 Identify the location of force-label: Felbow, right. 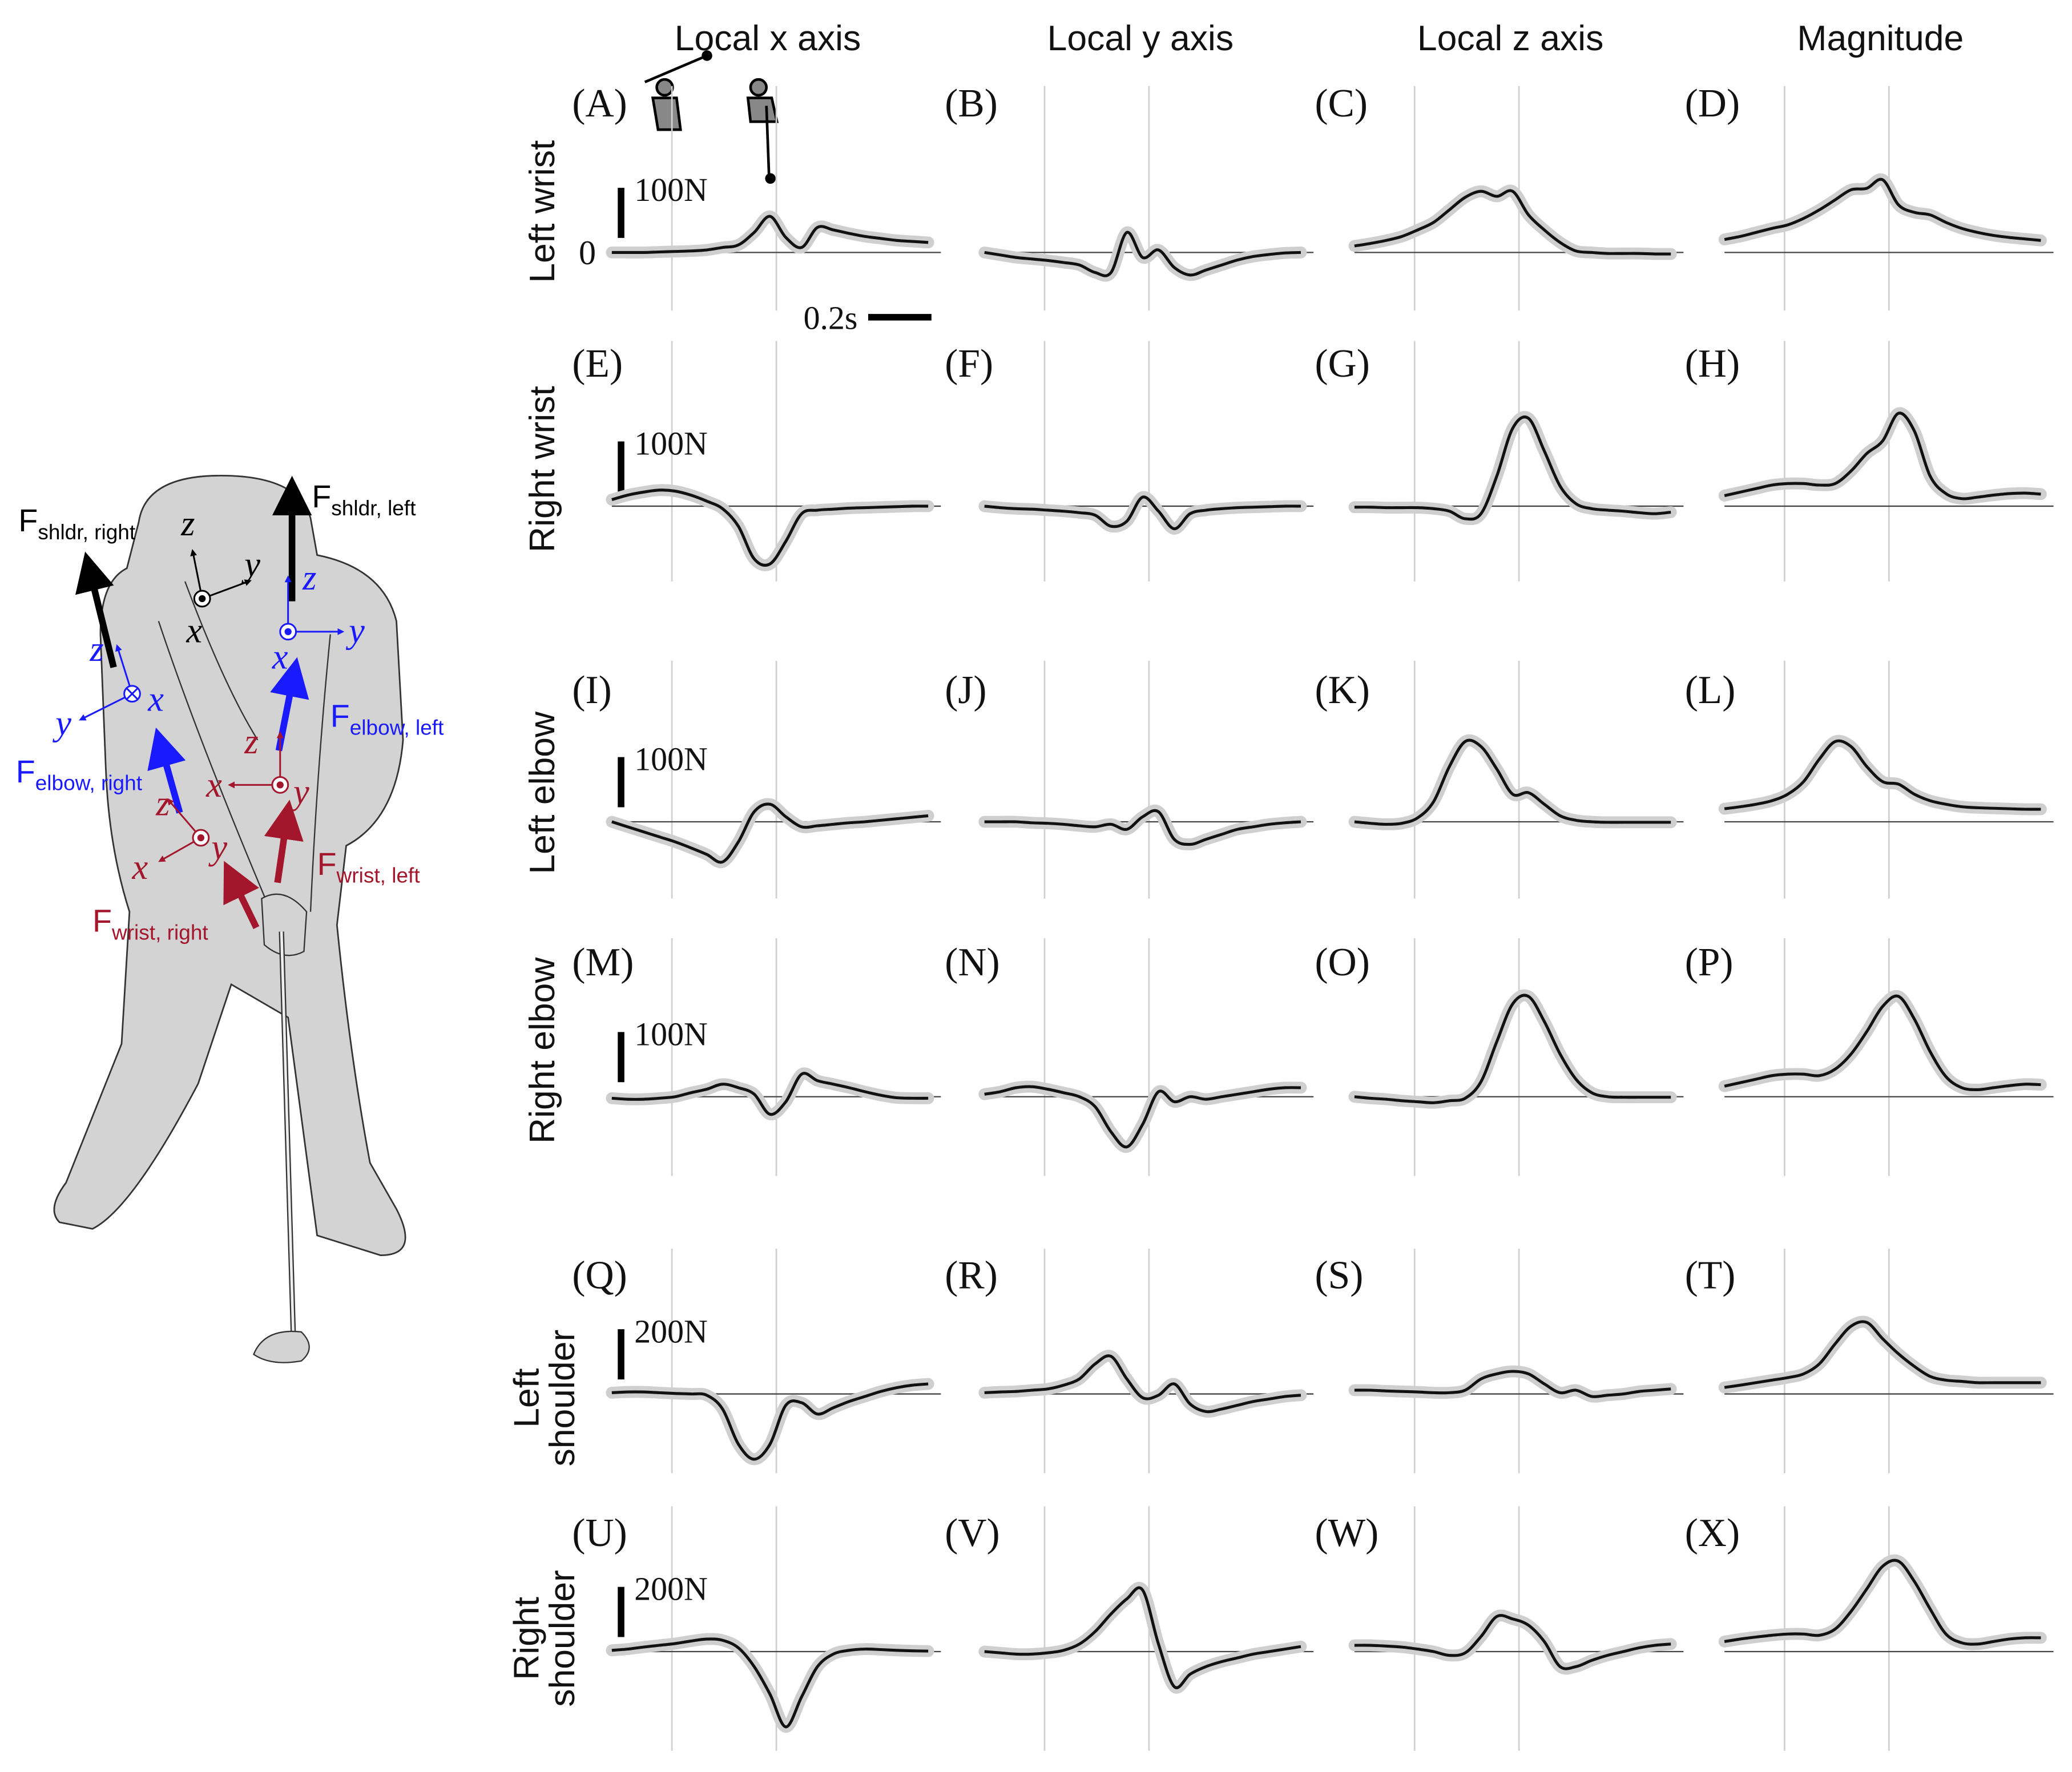
(79, 774).